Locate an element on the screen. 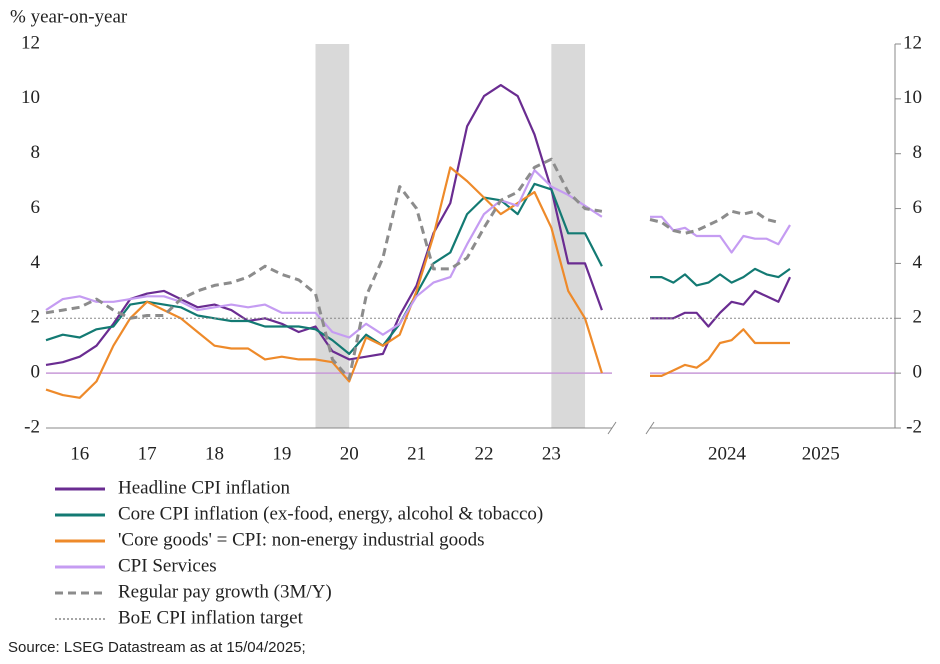 The height and width of the screenshot is (664, 940). x-tick-label: 20 is located at coordinates (349, 453).